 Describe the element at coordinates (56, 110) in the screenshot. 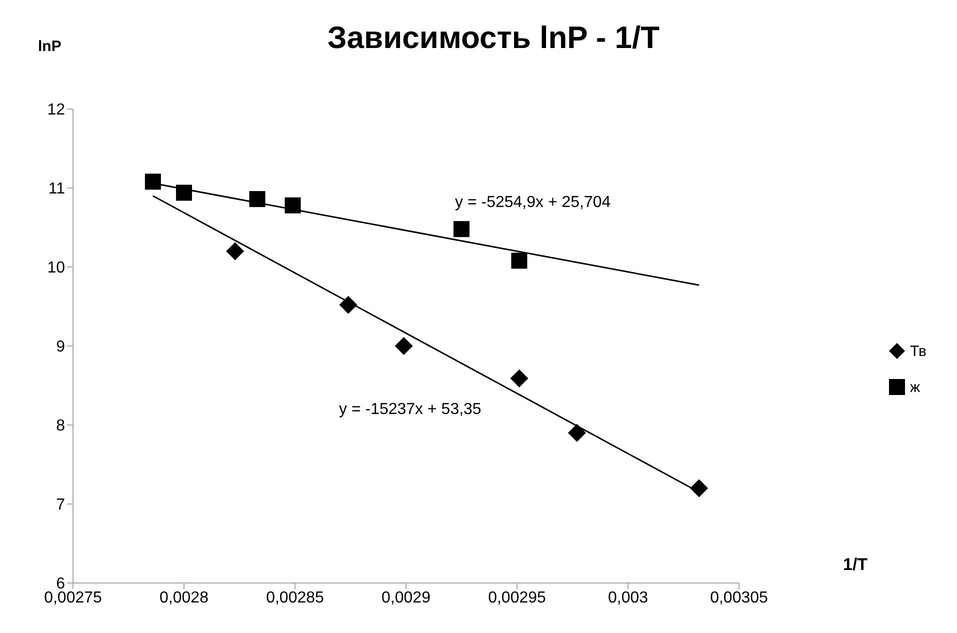

I see `y-tick-label: 12` at that location.